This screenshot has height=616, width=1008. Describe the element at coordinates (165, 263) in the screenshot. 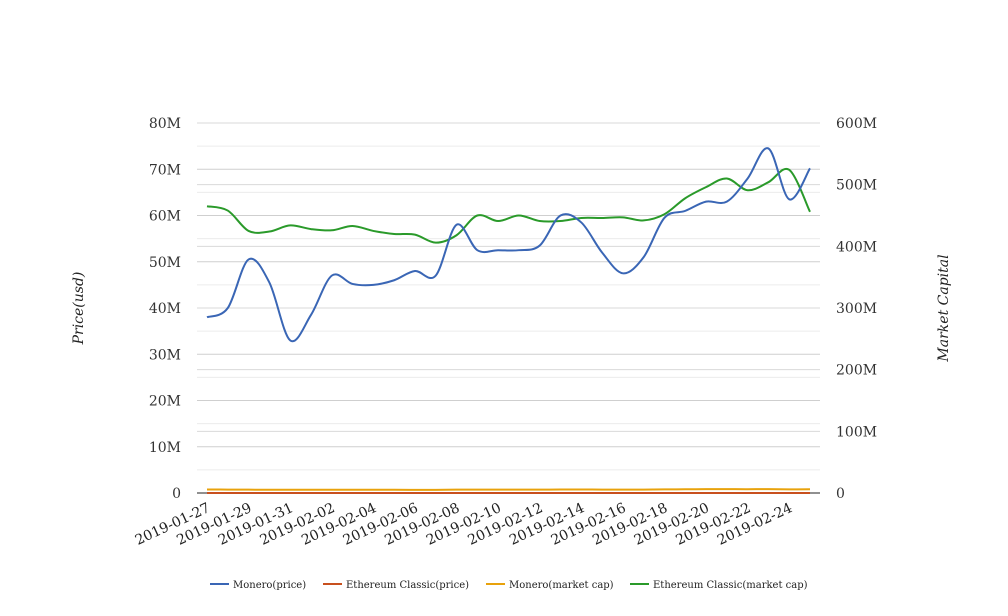

I see `y-tick-label: 50M` at that location.